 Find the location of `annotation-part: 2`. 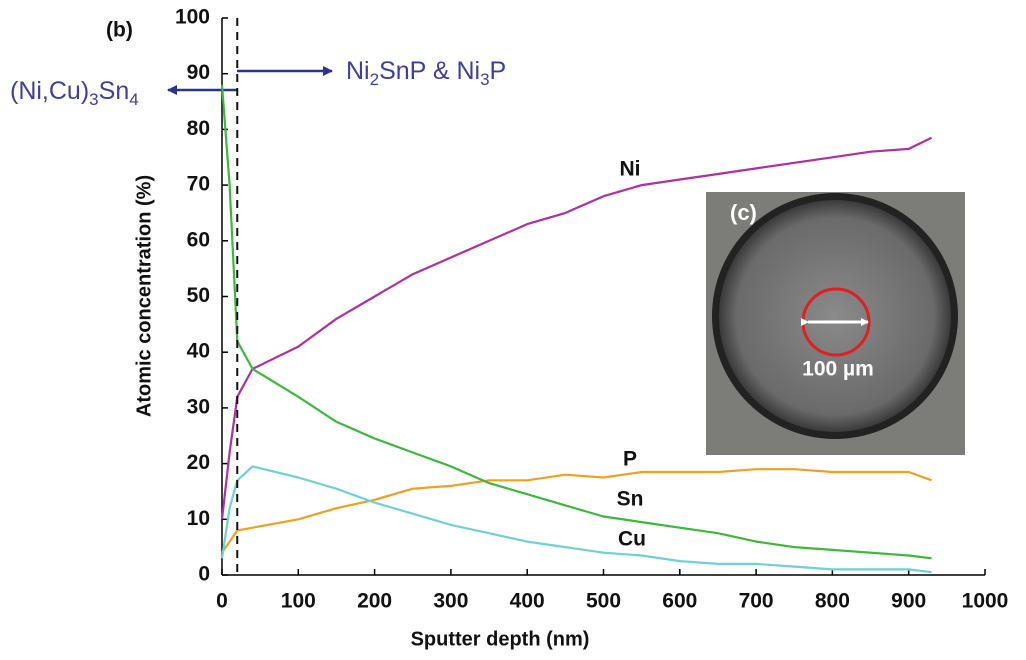

annotation-part: 2 is located at coordinates (374, 79).